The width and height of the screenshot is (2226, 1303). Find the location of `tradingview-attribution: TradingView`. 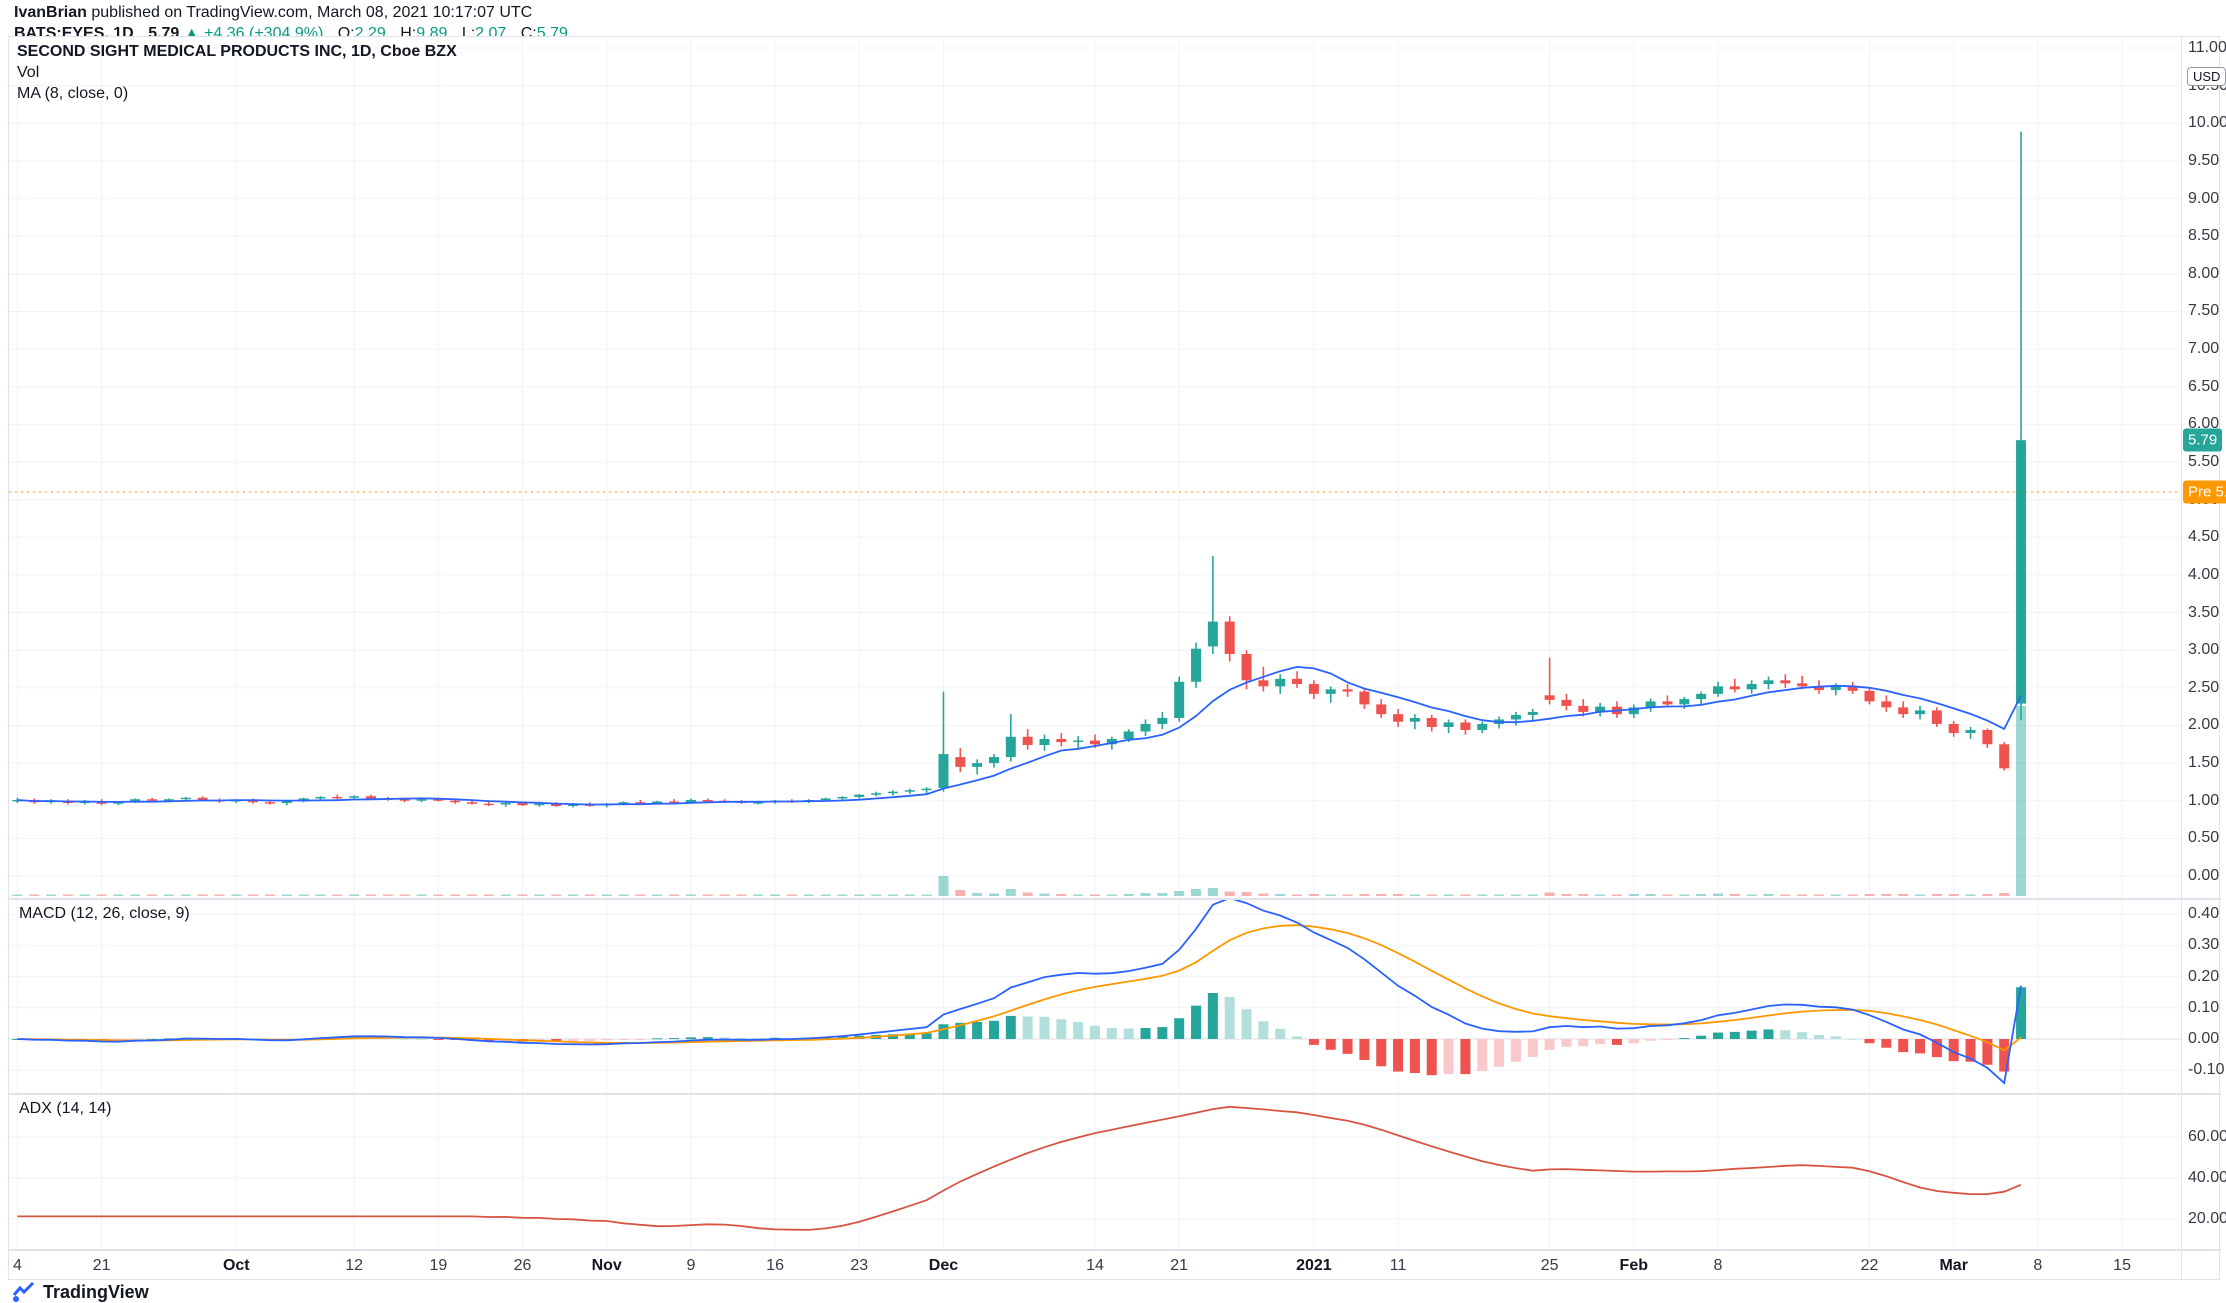

tradingview-attribution: TradingView is located at coordinates (80, 1292).